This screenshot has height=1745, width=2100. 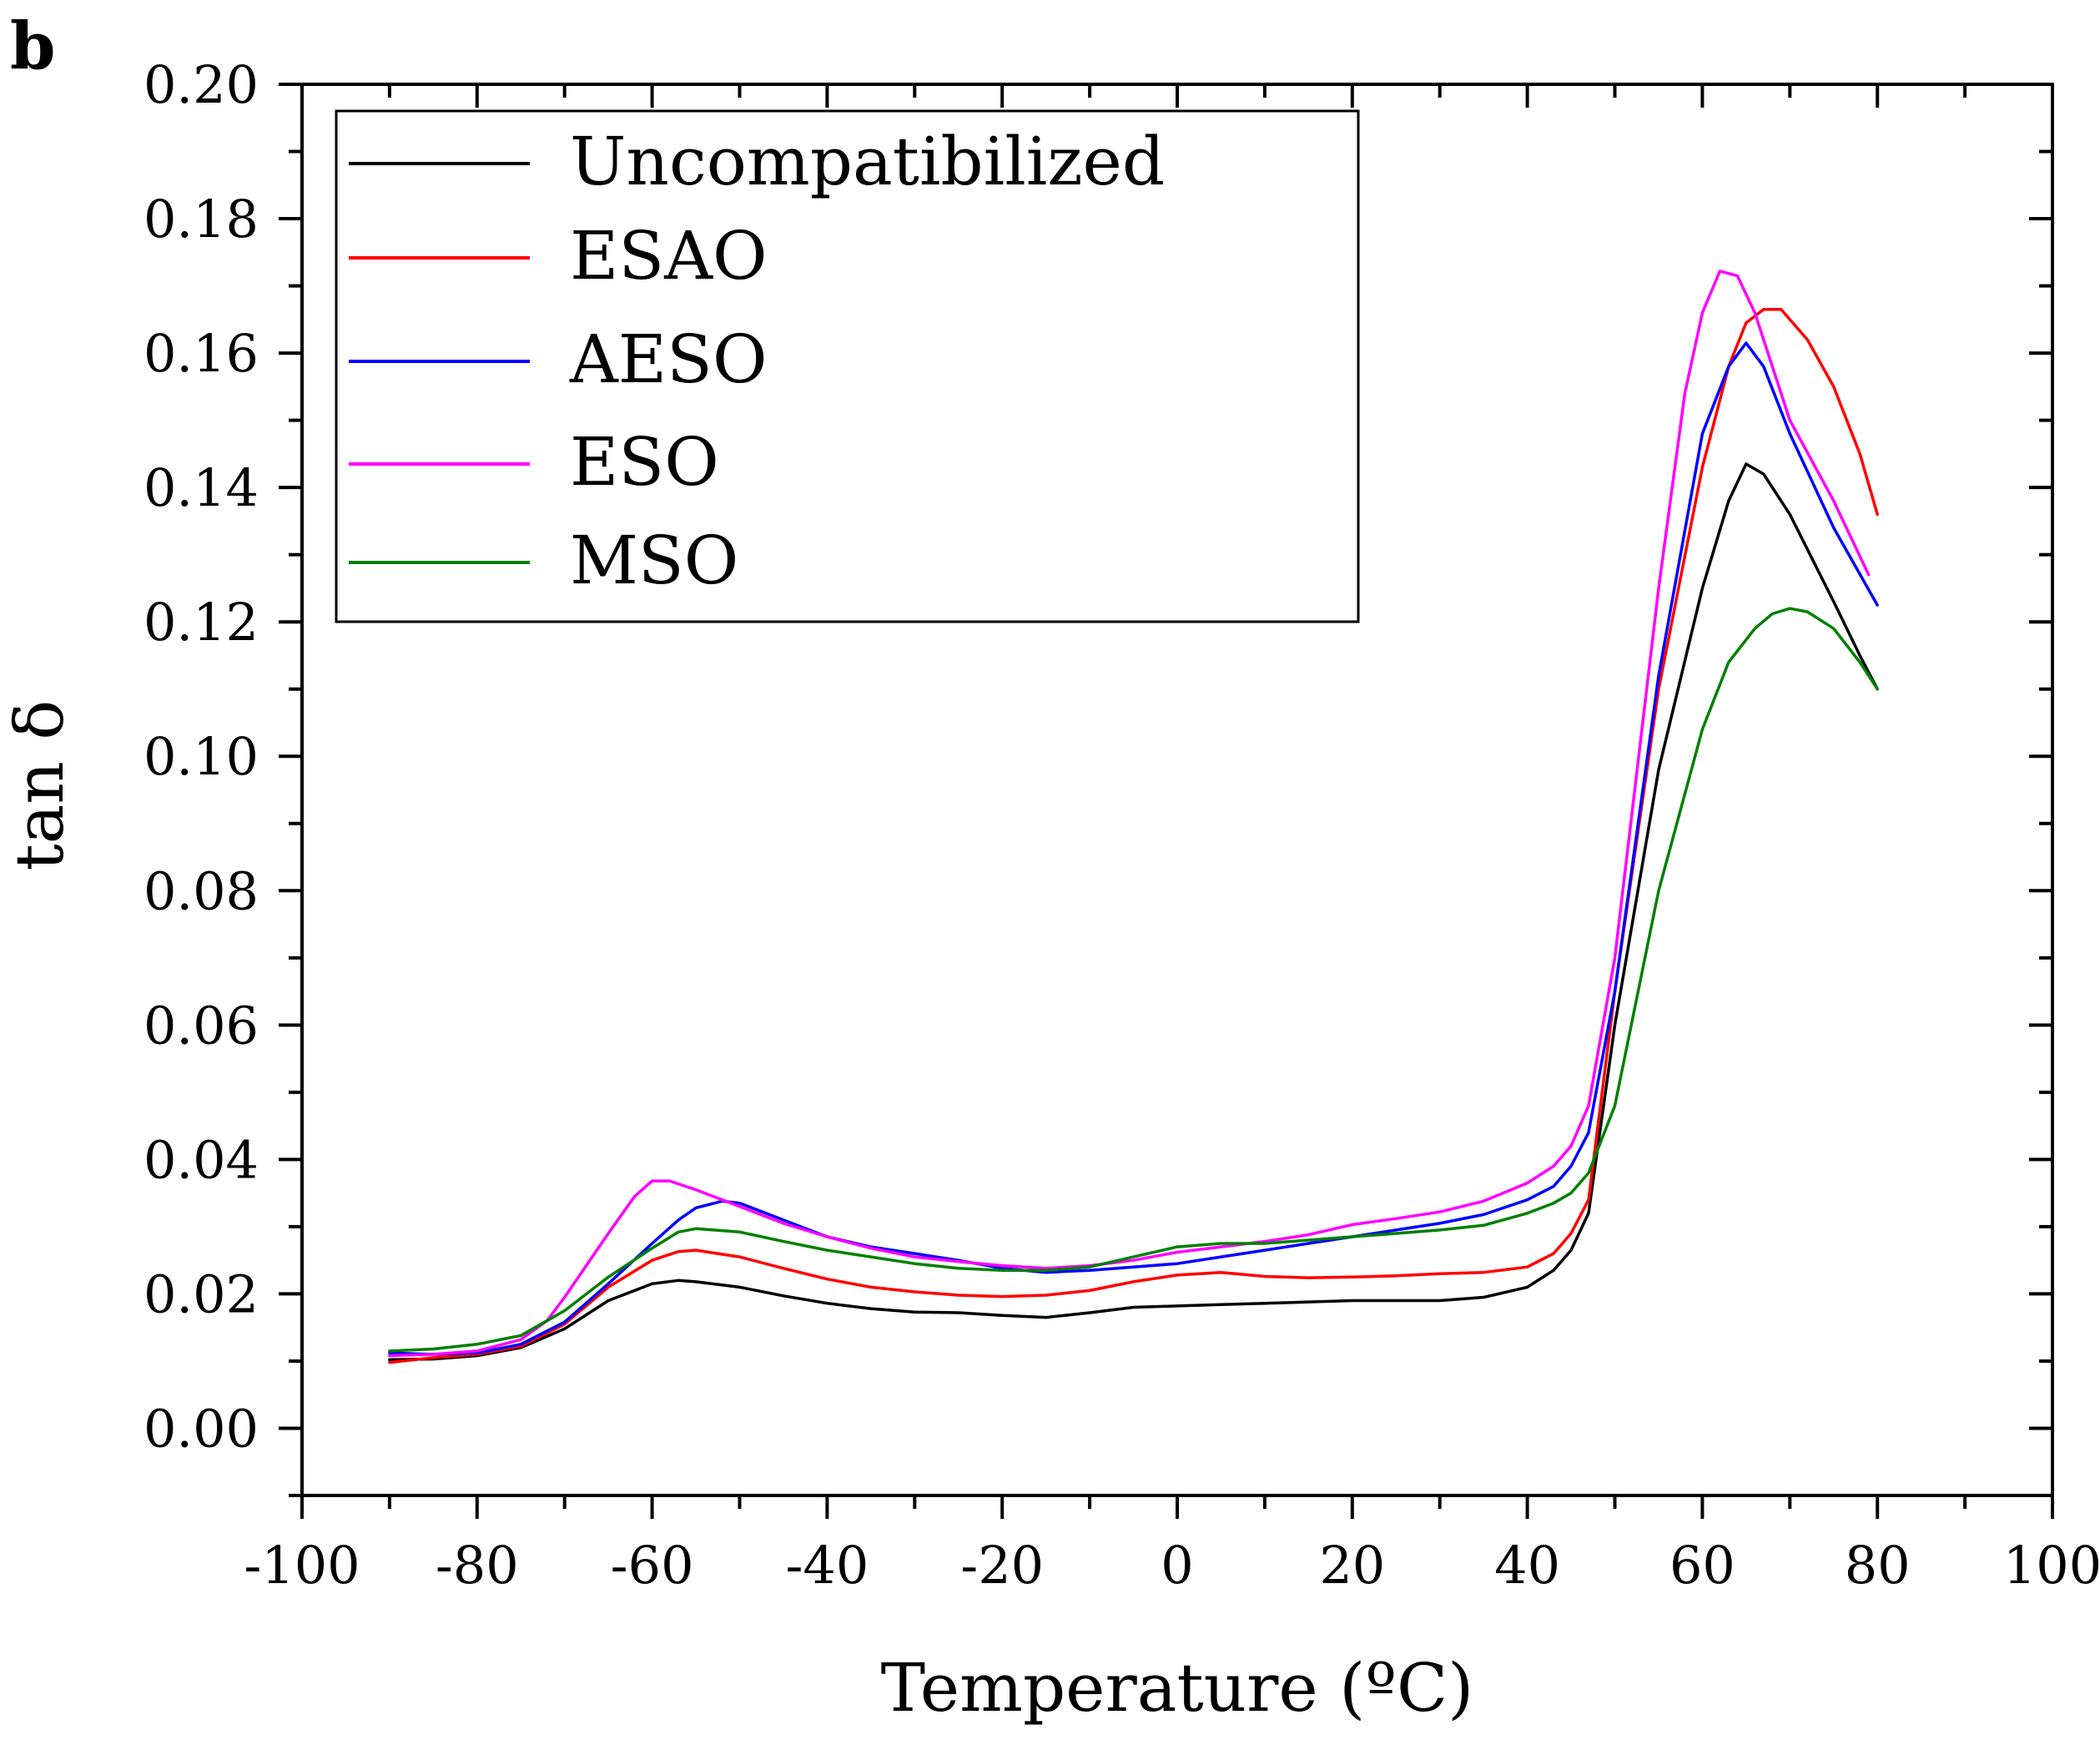 I want to click on x-tick-label: 100, so click(x=2052, y=1565).